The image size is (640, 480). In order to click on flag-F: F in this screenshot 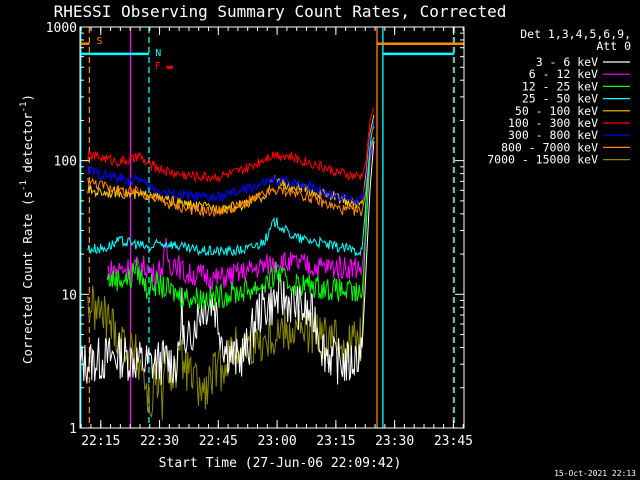, I will do `click(158, 66)`.